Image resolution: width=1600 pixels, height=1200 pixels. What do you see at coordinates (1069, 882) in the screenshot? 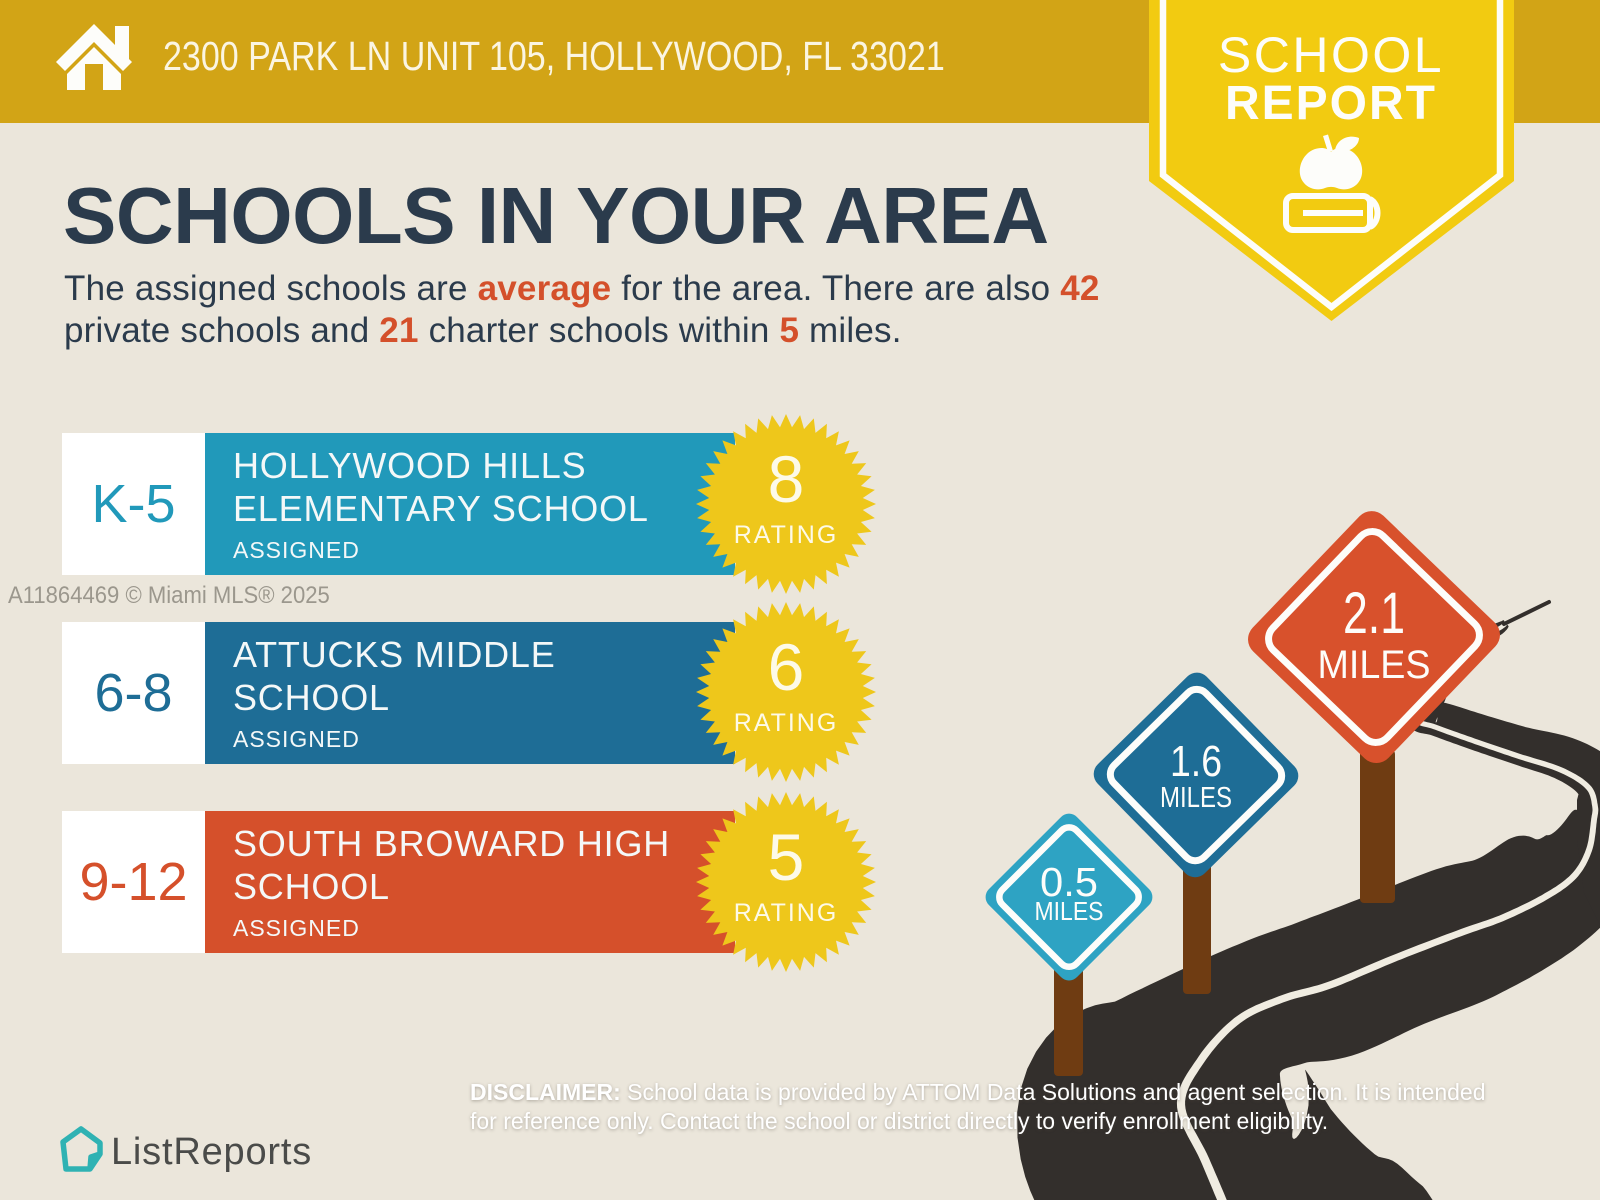
I see `svg-text: 0.5` at bounding box center [1069, 882].